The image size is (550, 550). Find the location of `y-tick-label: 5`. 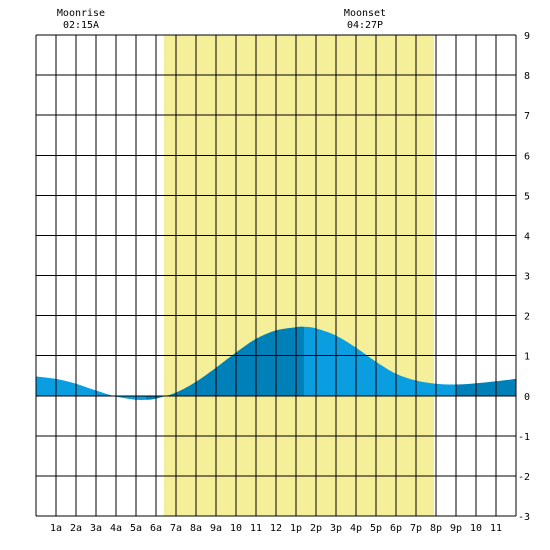

y-tick-label: 5 is located at coordinates (527, 196).